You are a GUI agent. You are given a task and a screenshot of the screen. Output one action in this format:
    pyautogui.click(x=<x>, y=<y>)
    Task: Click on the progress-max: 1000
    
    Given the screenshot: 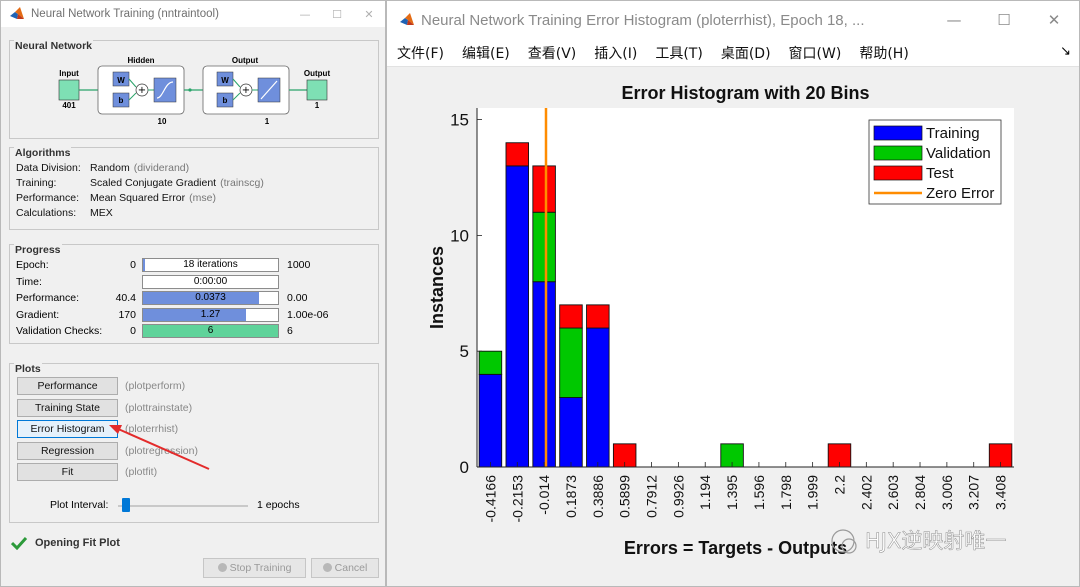 What is the action you would take?
    pyautogui.click(x=299, y=265)
    